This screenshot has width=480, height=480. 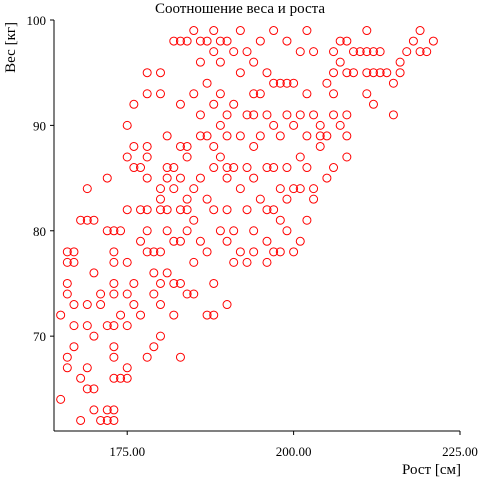 What do you see at coordinates (11, 47) in the screenshot?
I see `y-axis-label: Вес [кг]` at bounding box center [11, 47].